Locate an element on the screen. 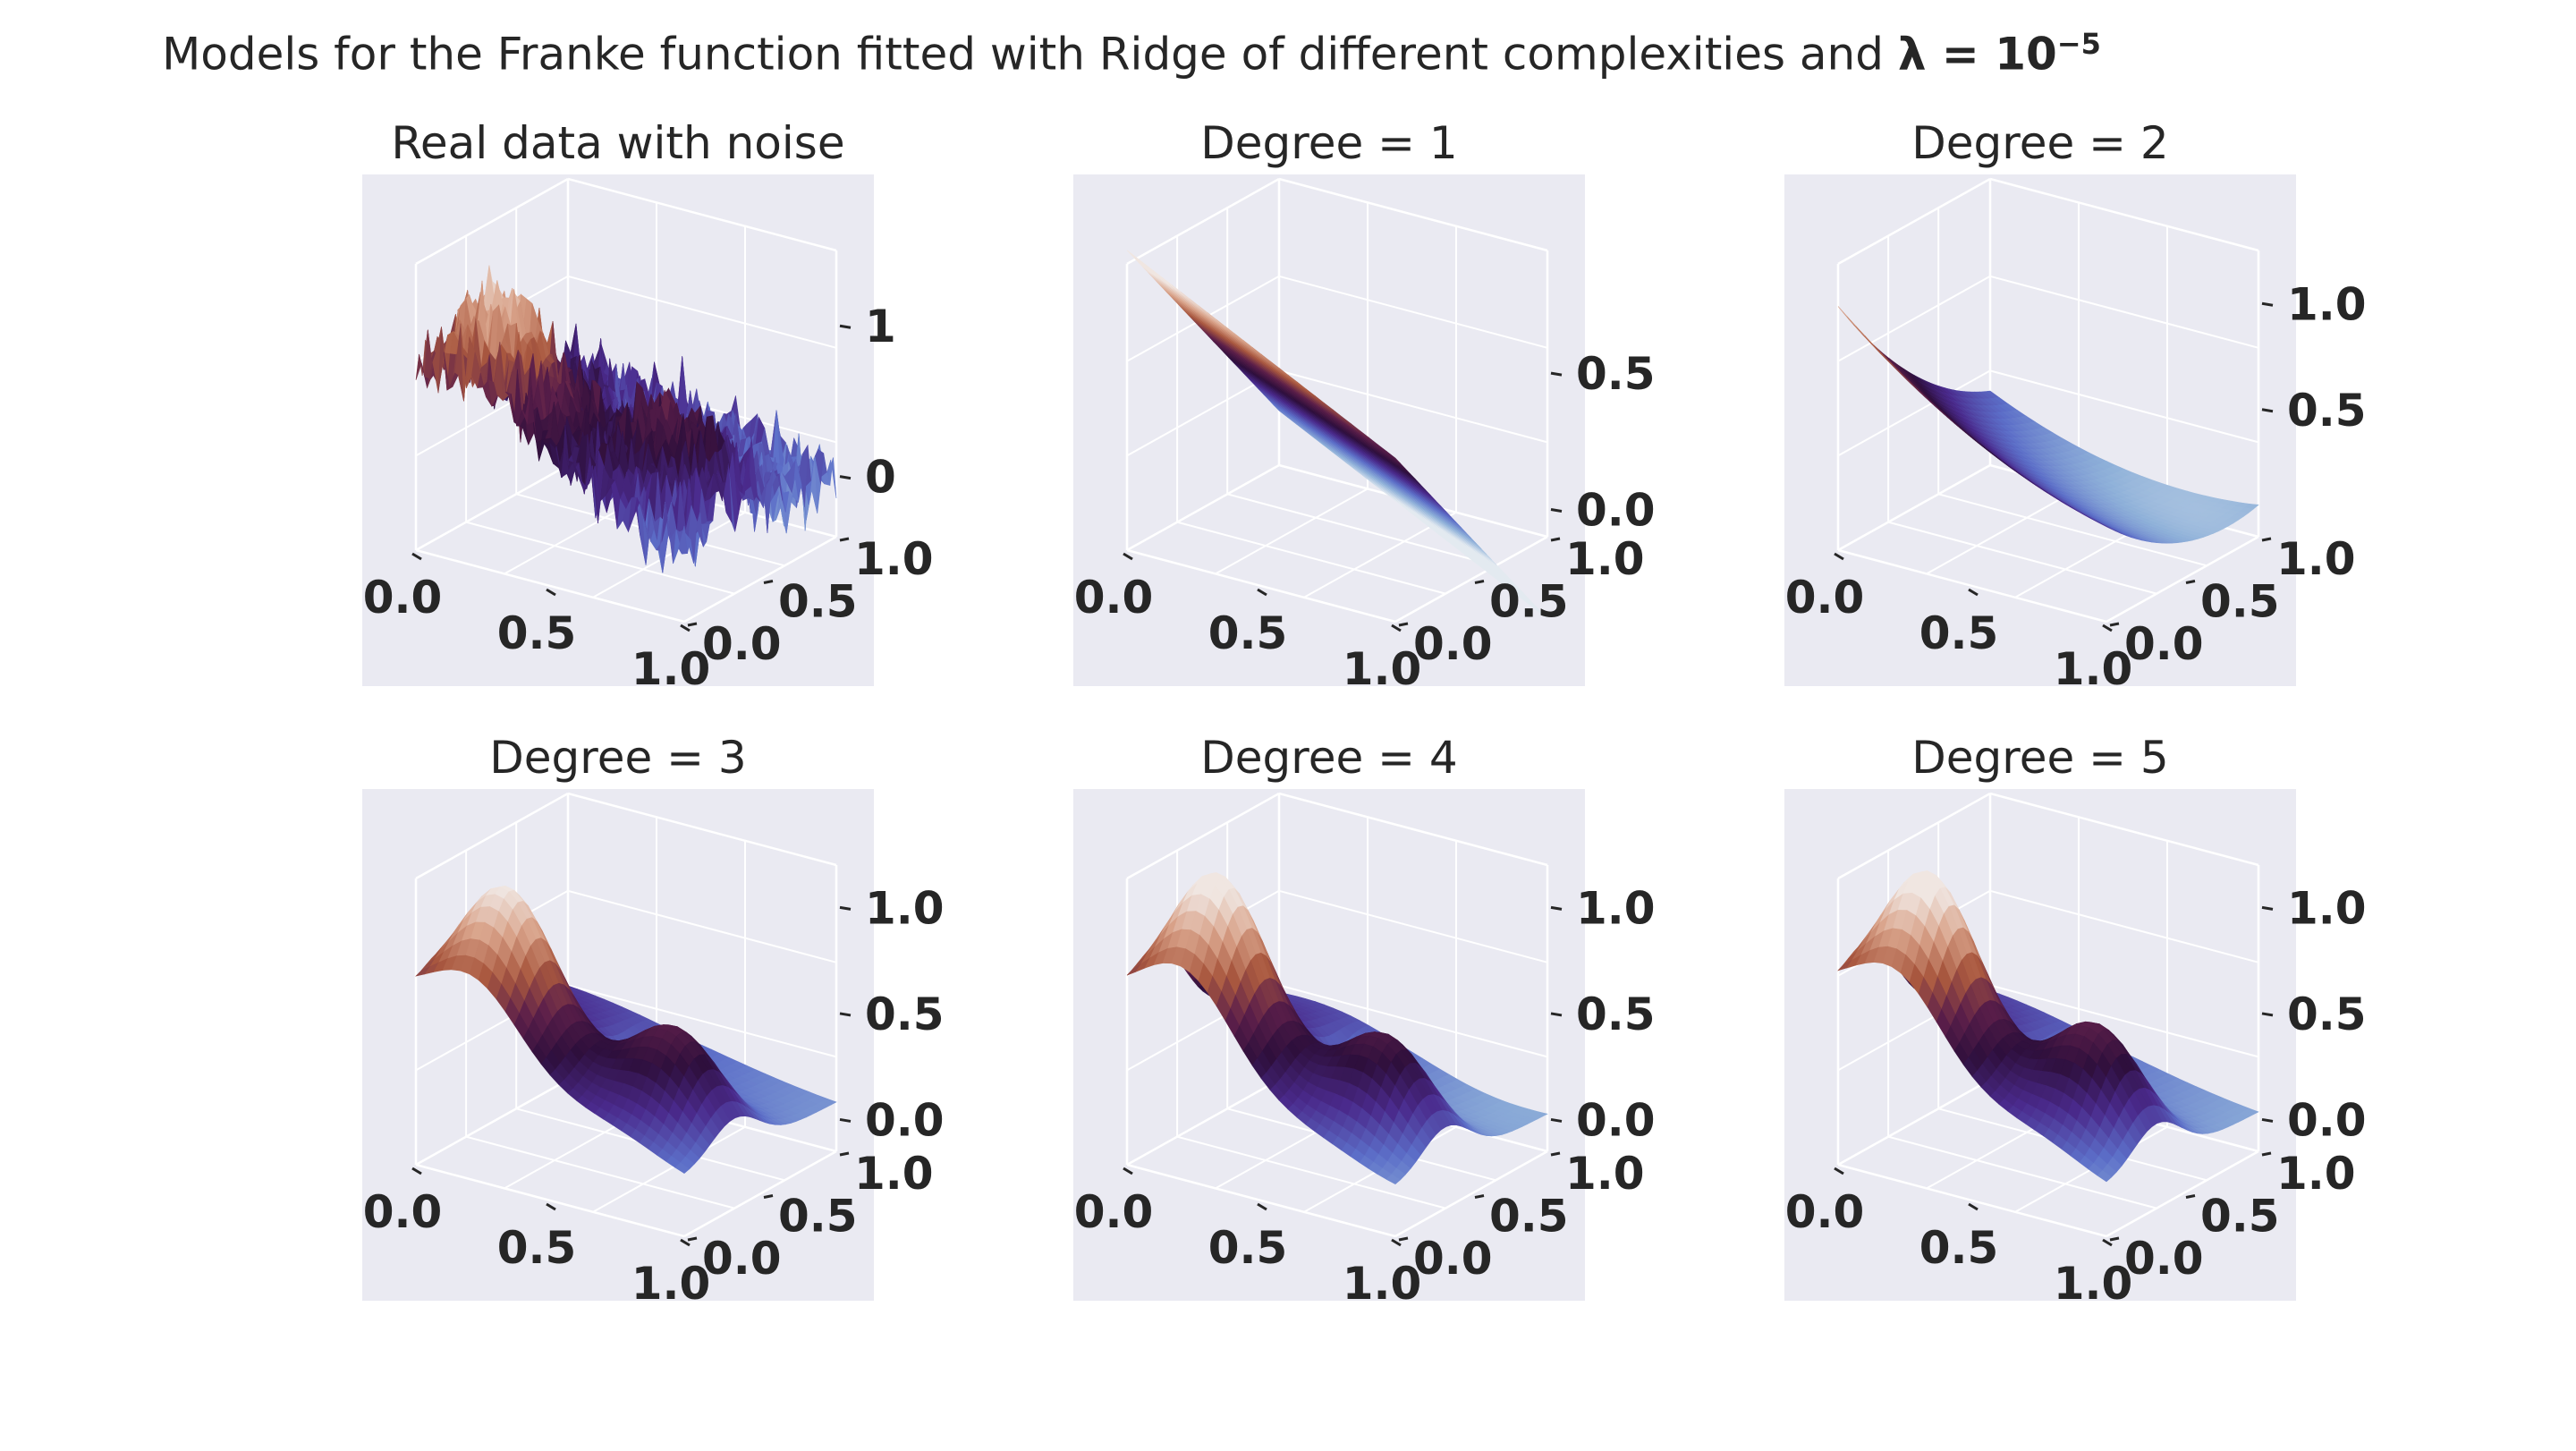  subplot-title: Real data with noise is located at coordinates (617, 143).